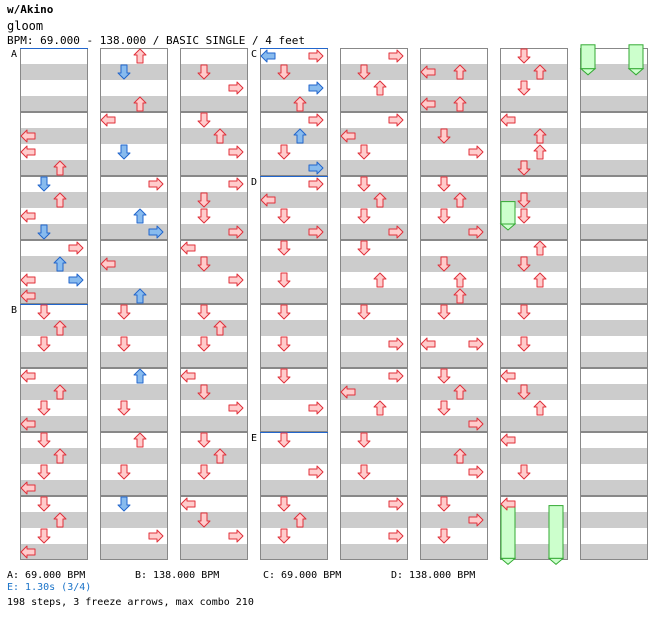 This screenshot has width=672, height=632. What do you see at coordinates (14, 310) in the screenshot?
I see `section-label: B` at bounding box center [14, 310].